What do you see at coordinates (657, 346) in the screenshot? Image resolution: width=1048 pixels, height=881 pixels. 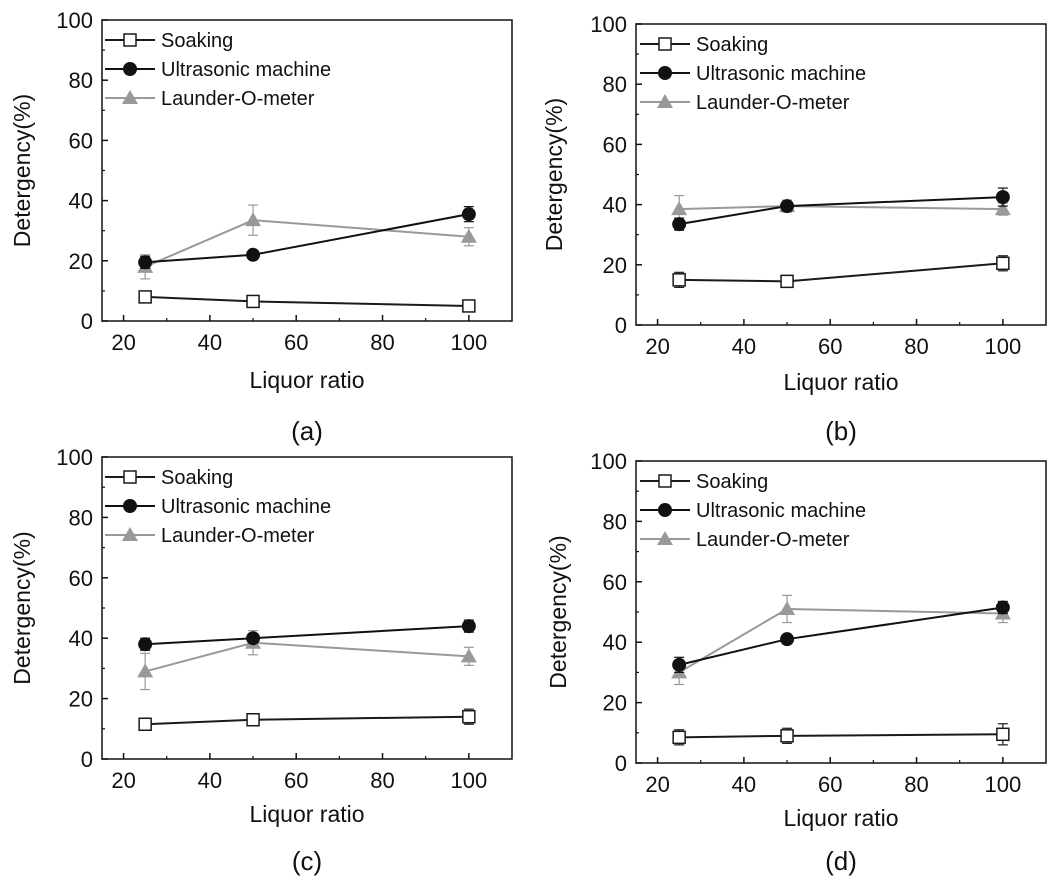 I see `x-tick-label: 20` at bounding box center [657, 346].